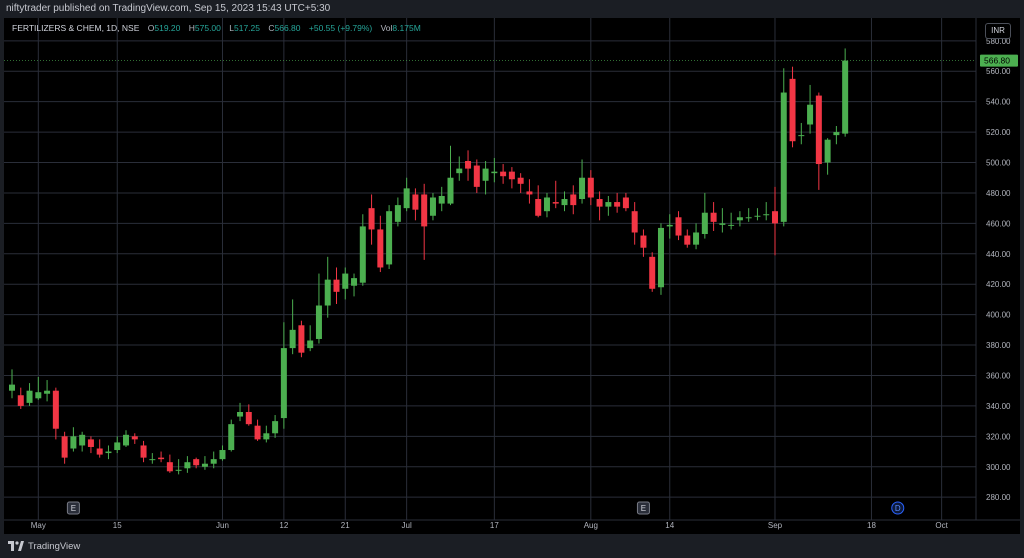 The image size is (1024, 558). Describe the element at coordinates (998, 31) in the screenshot. I see `currency-button: INR` at that location.